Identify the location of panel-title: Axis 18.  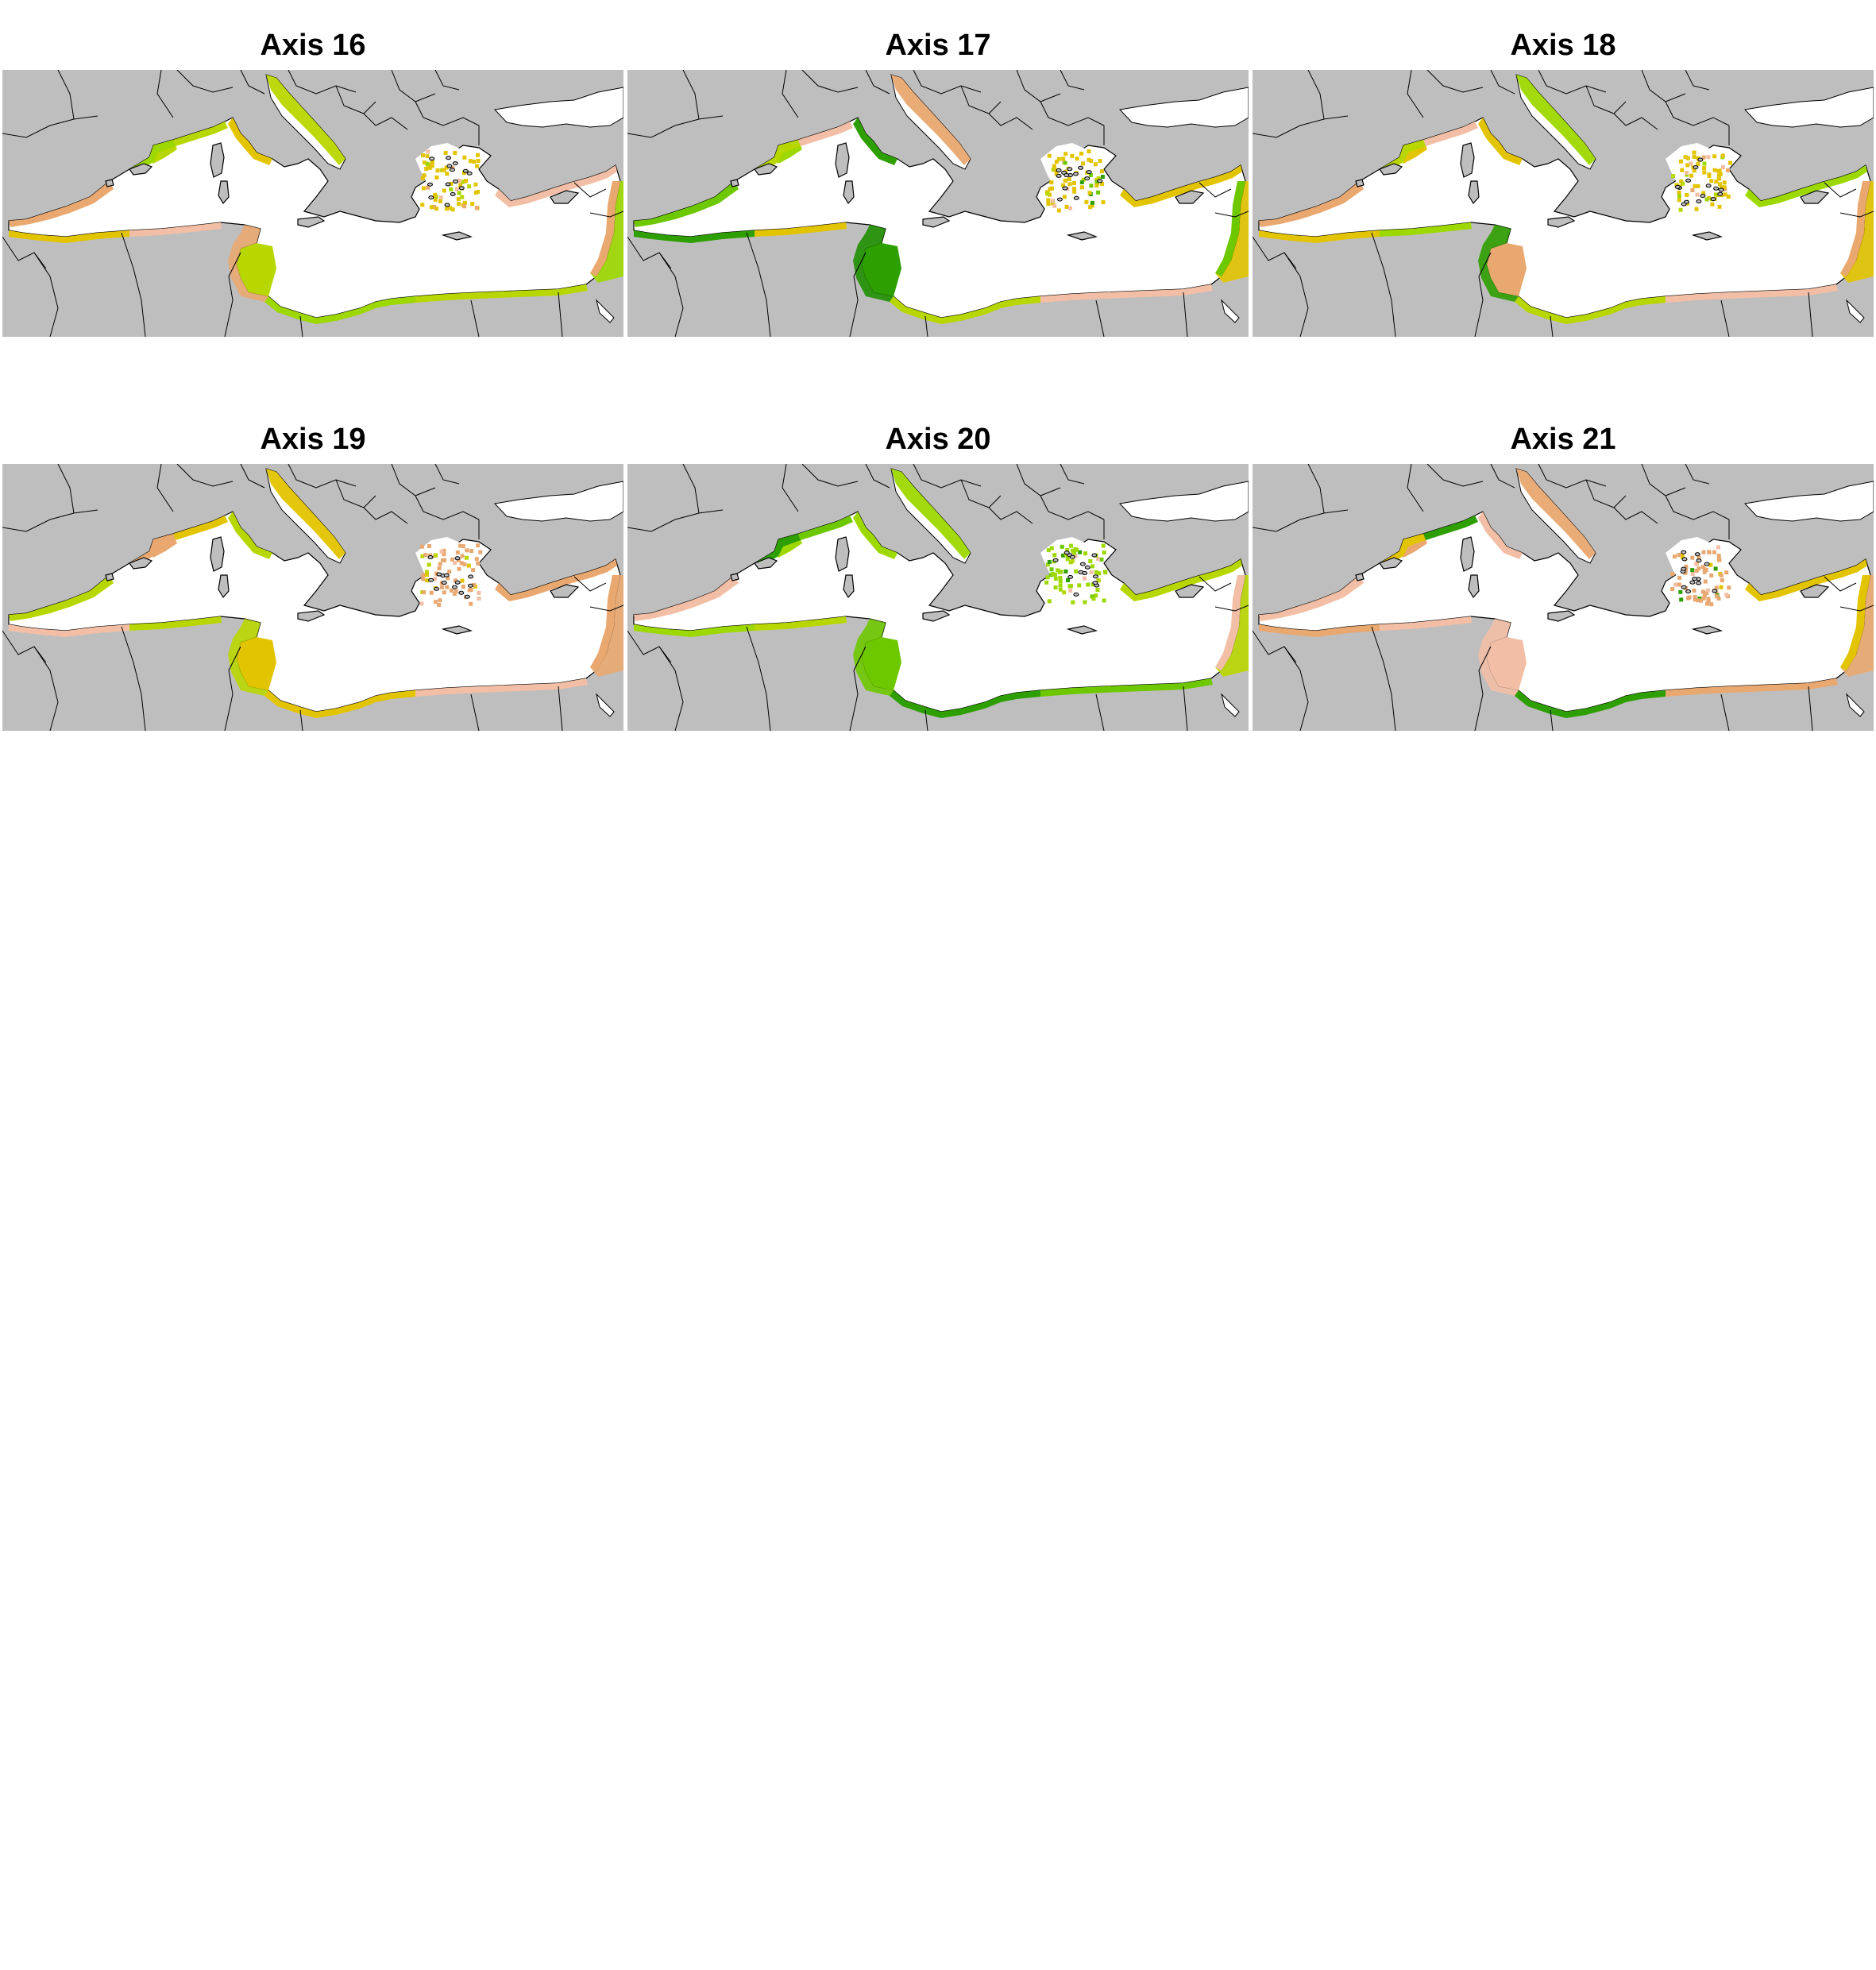
(1563, 45).